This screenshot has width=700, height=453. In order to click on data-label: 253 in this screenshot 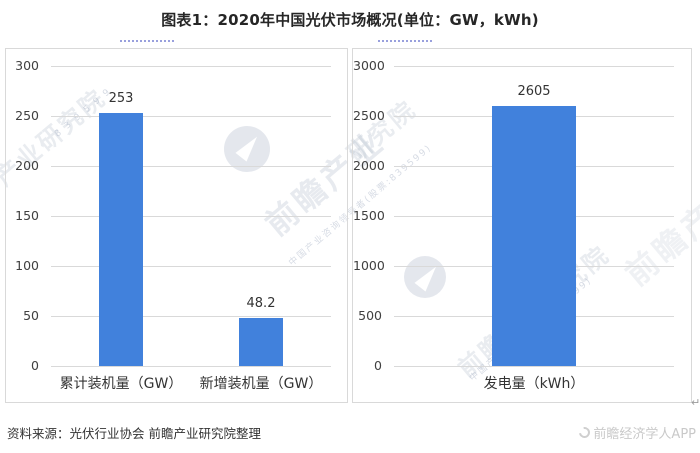, I will do `click(121, 98)`.